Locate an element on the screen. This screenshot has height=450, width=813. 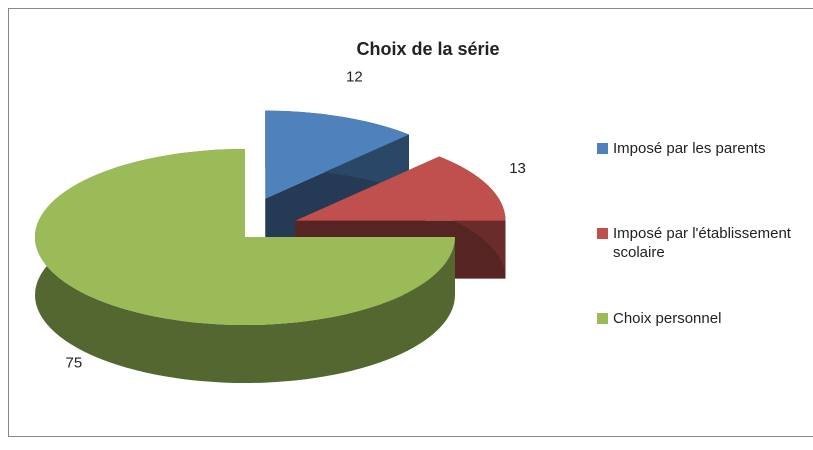
data-label: 13 is located at coordinates (517, 168).